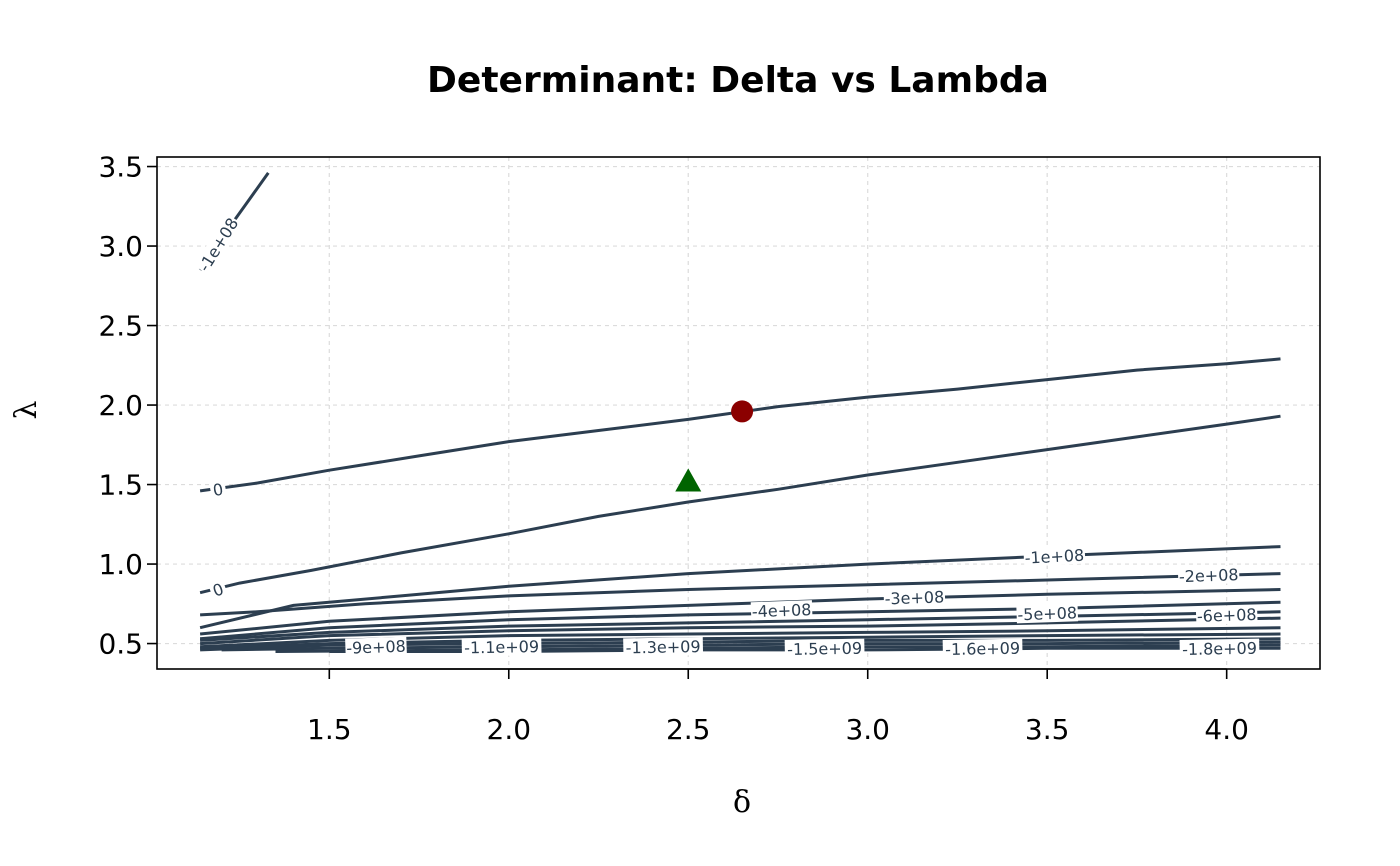 The image size is (1400, 866). Describe the element at coordinates (120, 405) in the screenshot. I see `y-tick-label: 2.0` at that location.